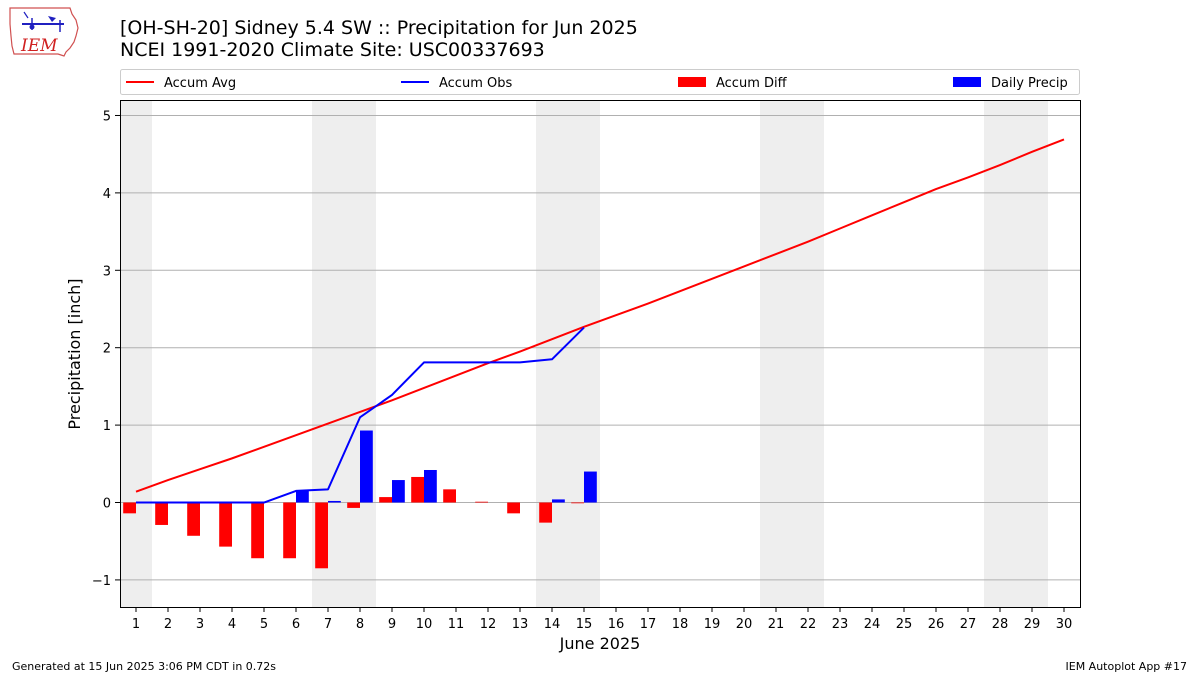 The image size is (1200, 675). I want to click on y-tick-label-5: 5, so click(107, 116).